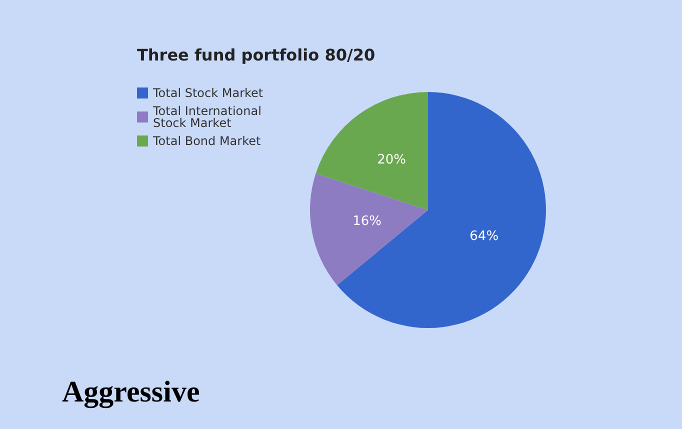  Describe the element at coordinates (206, 141) in the screenshot. I see `legend-label: Total Bond Market` at that location.